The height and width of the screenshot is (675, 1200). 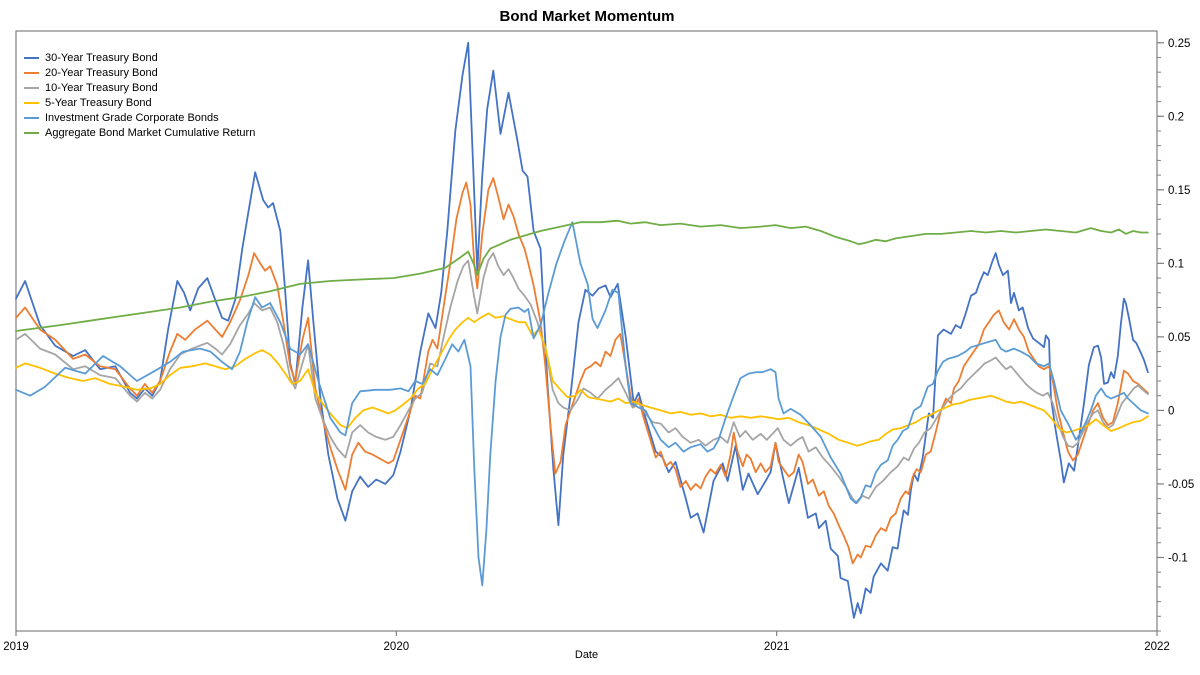 What do you see at coordinates (1176, 117) in the screenshot?
I see `svg-text: 0.2` at bounding box center [1176, 117].